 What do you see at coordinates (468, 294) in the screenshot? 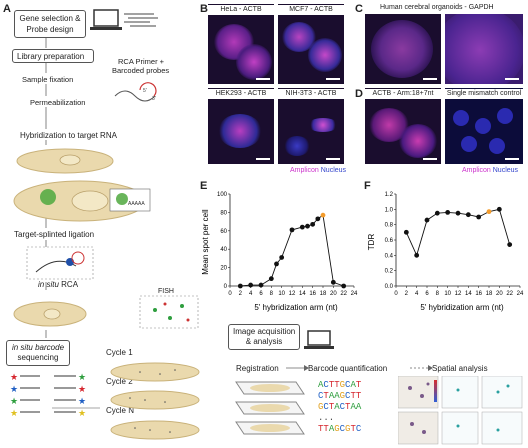
I see `chart-f-x-tick-label: 14` at bounding box center [468, 294].